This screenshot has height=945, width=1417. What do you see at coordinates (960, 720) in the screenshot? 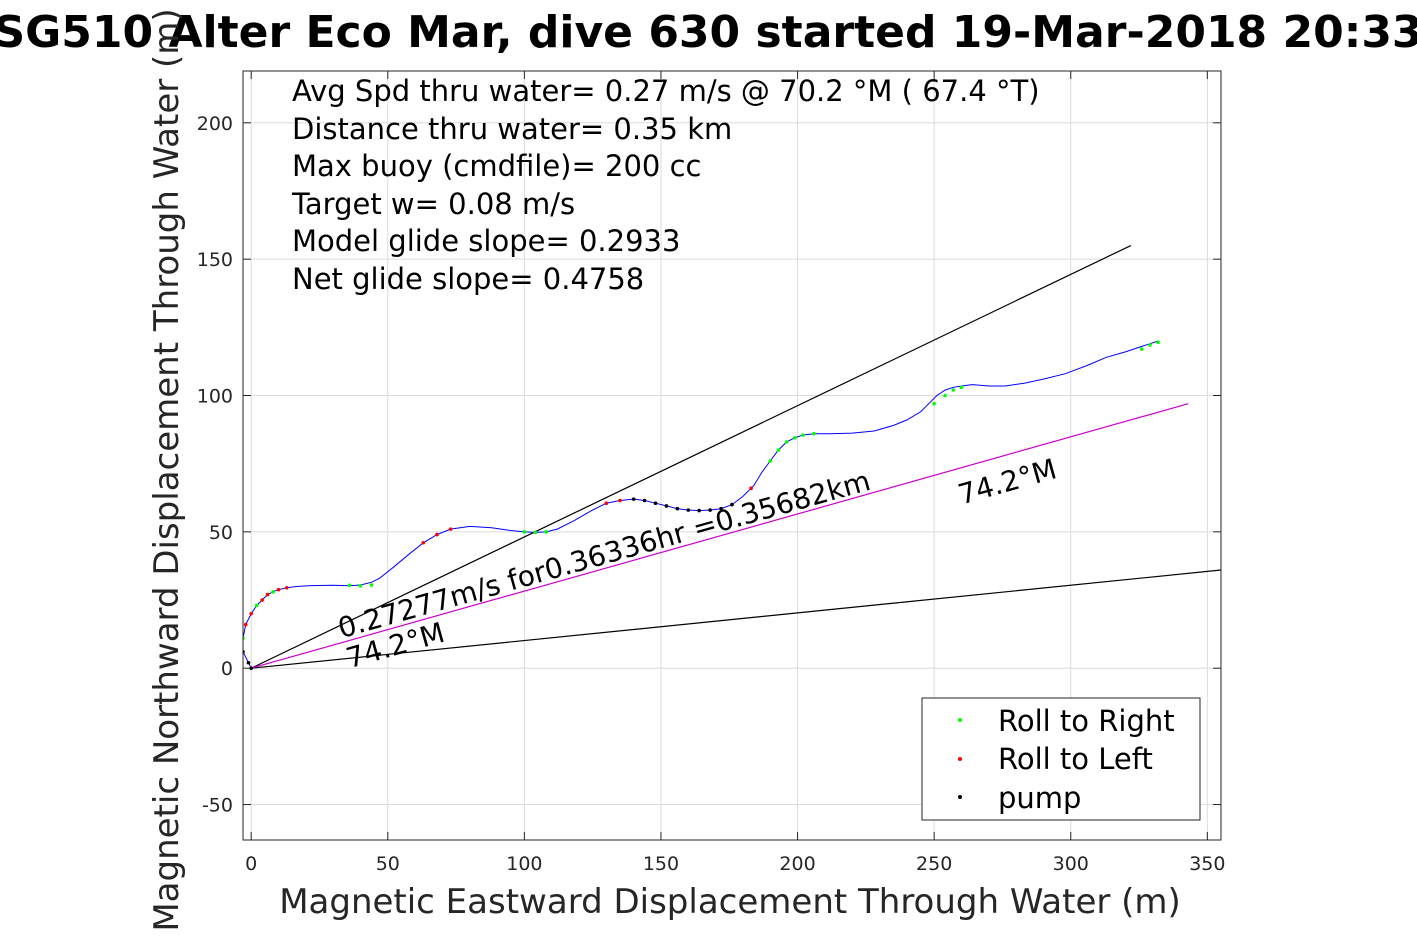
I see `legend-marker-roll-right` at bounding box center [960, 720].